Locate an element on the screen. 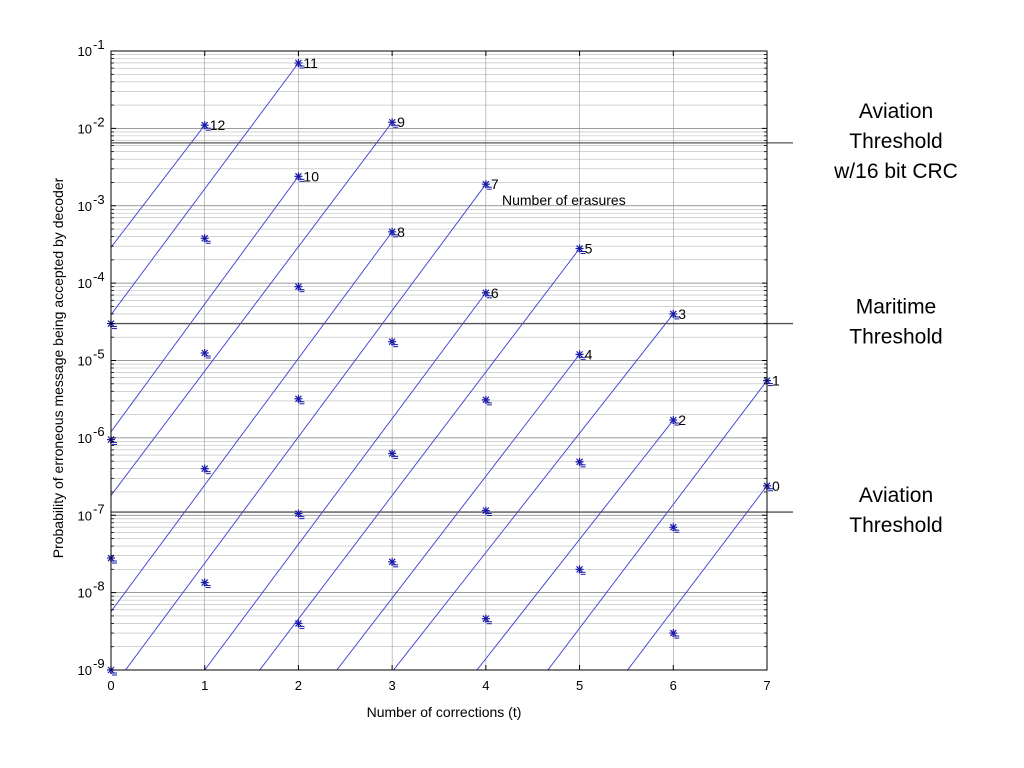  y-tick-exponent: -7 is located at coordinates (99, 508).